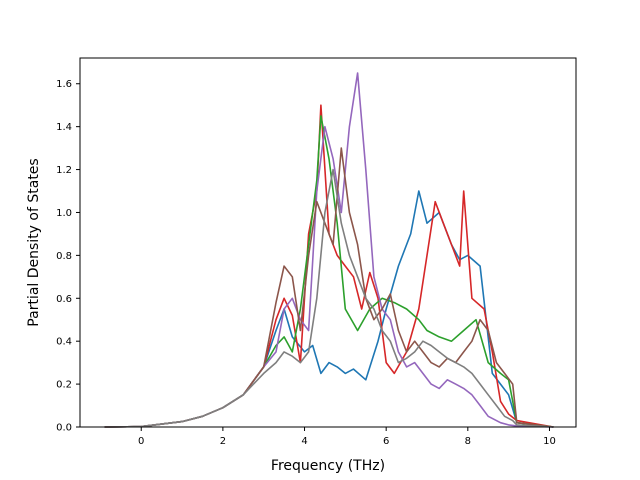 This screenshot has height=480, width=640. What do you see at coordinates (64, 170) in the screenshot?
I see `y-tick-label: 1.2` at bounding box center [64, 170].